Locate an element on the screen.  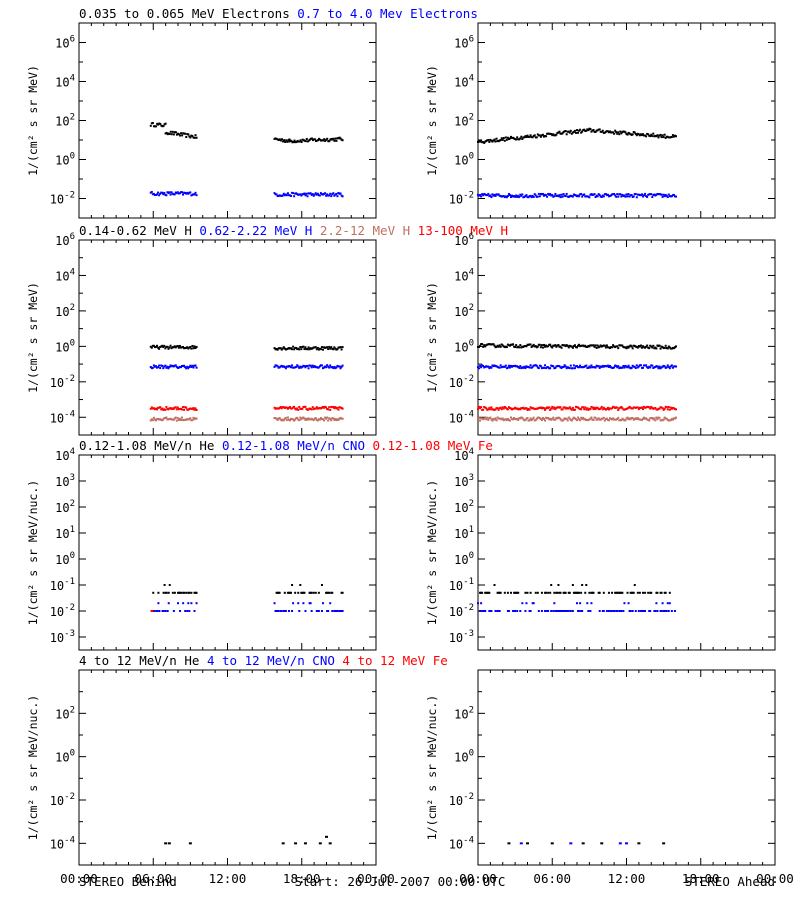
legend-entry: 0.14-0.62 MeV H is located at coordinates (135, 230).